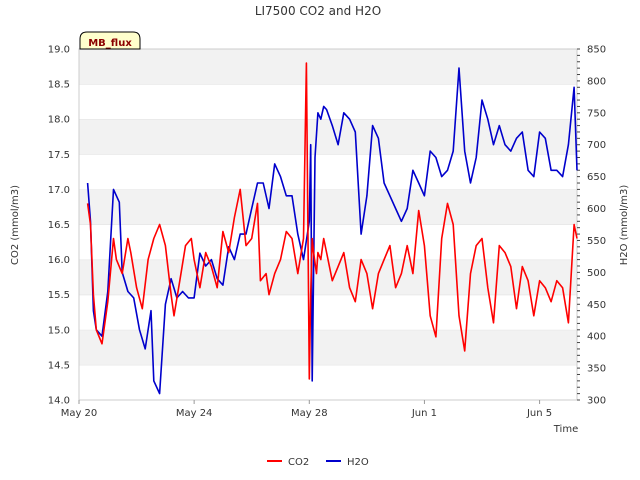 This screenshot has width=640, height=480. Describe the element at coordinates (318, 462) in the screenshot. I see `legend: CO2 H2O` at that location.